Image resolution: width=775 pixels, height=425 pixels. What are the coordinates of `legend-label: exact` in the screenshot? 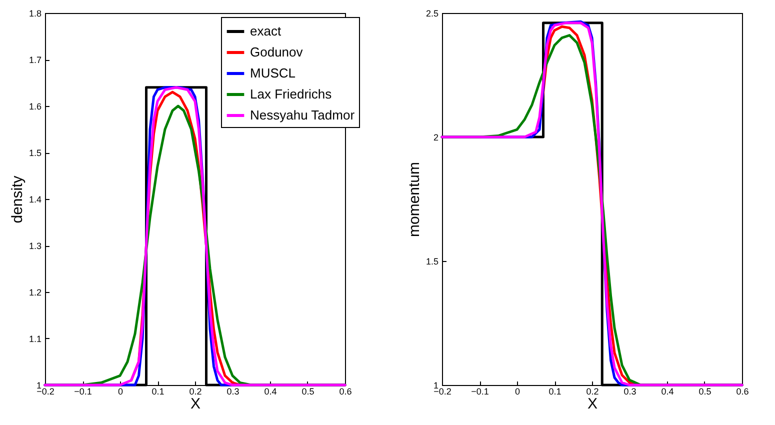 It's located at (266, 31).